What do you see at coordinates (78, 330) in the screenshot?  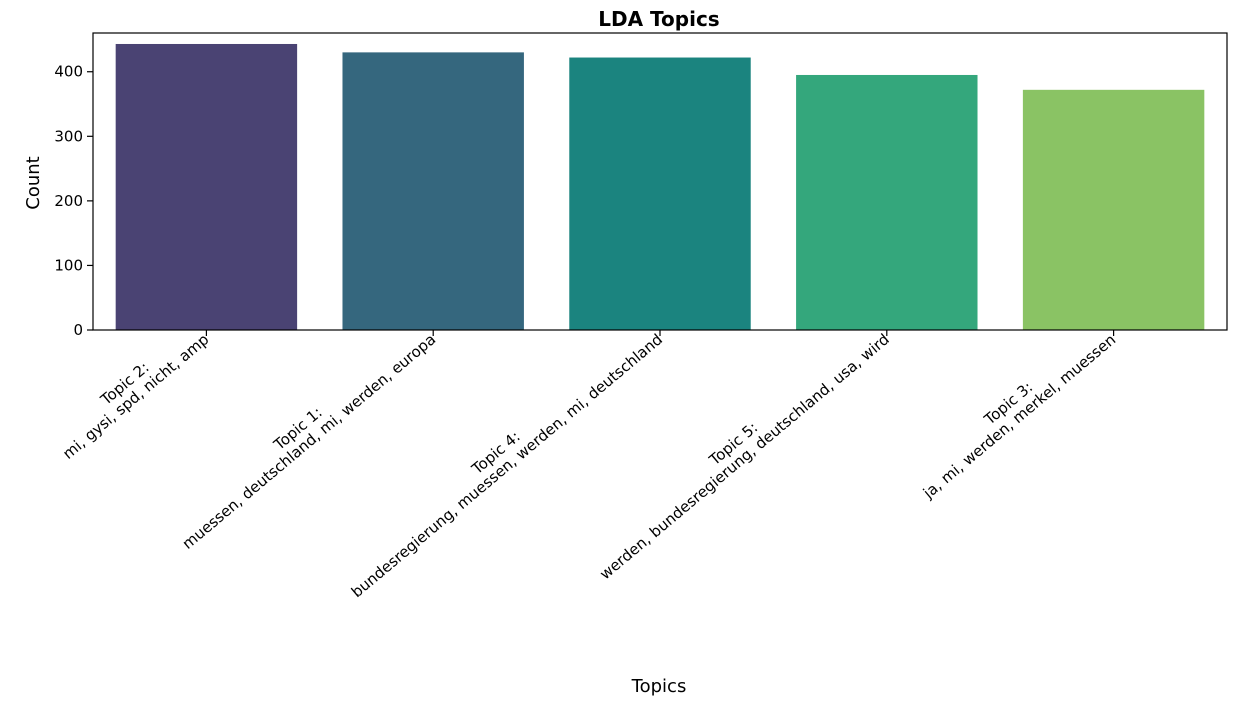 I see `y-tick-label-0: 0` at bounding box center [78, 330].